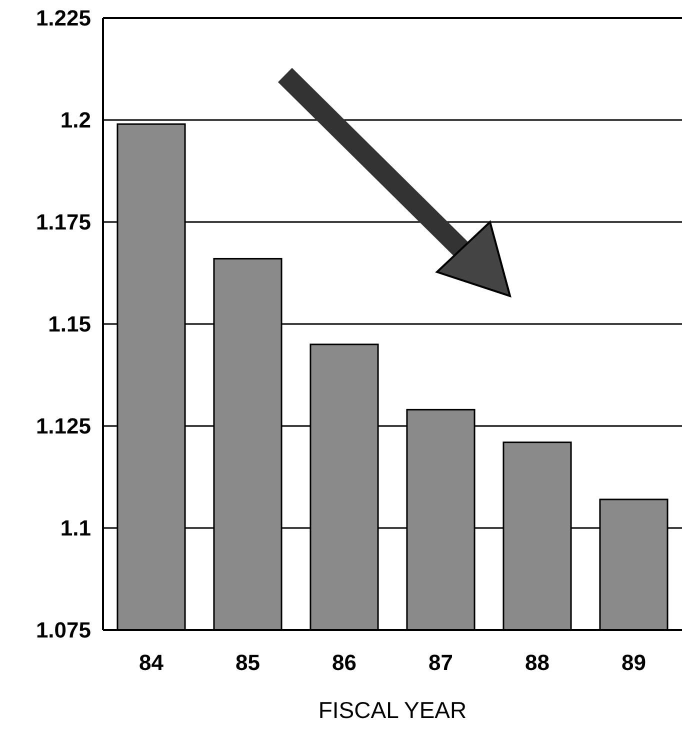 The image size is (682, 729). Describe the element at coordinates (248, 662) in the screenshot. I see `x-tick-label: 85` at that location.